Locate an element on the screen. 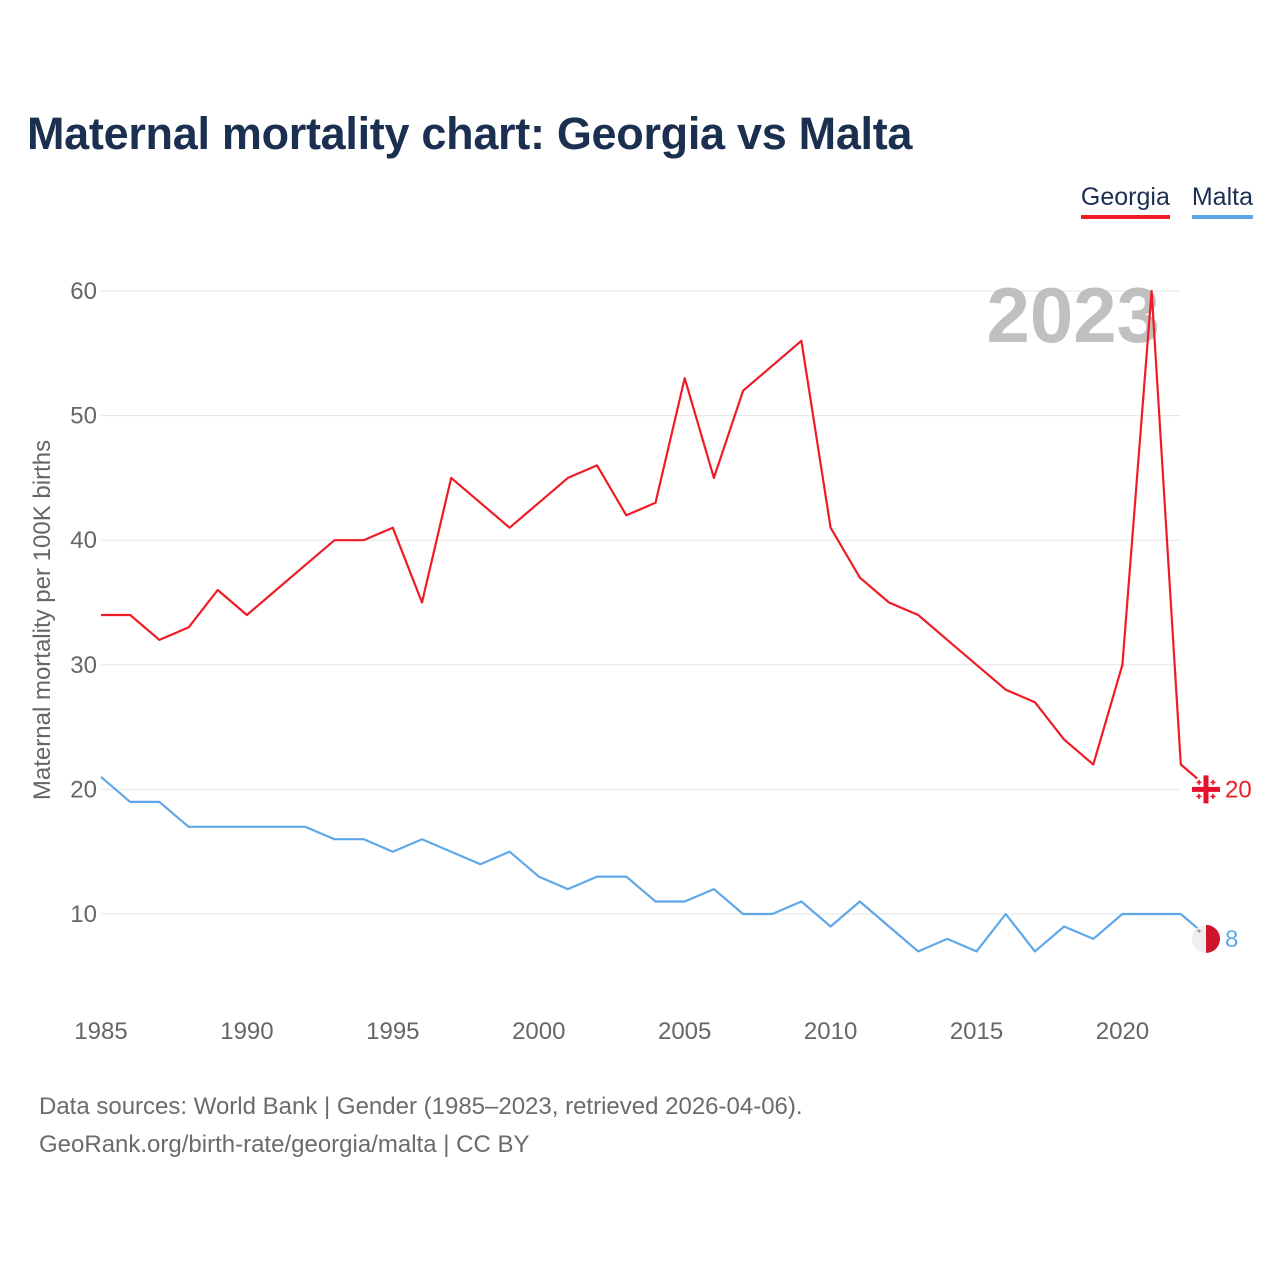 This screenshot has height=1280, width=1280. y-axis-label: Maternal mortality per 100K births is located at coordinates (42, 620).